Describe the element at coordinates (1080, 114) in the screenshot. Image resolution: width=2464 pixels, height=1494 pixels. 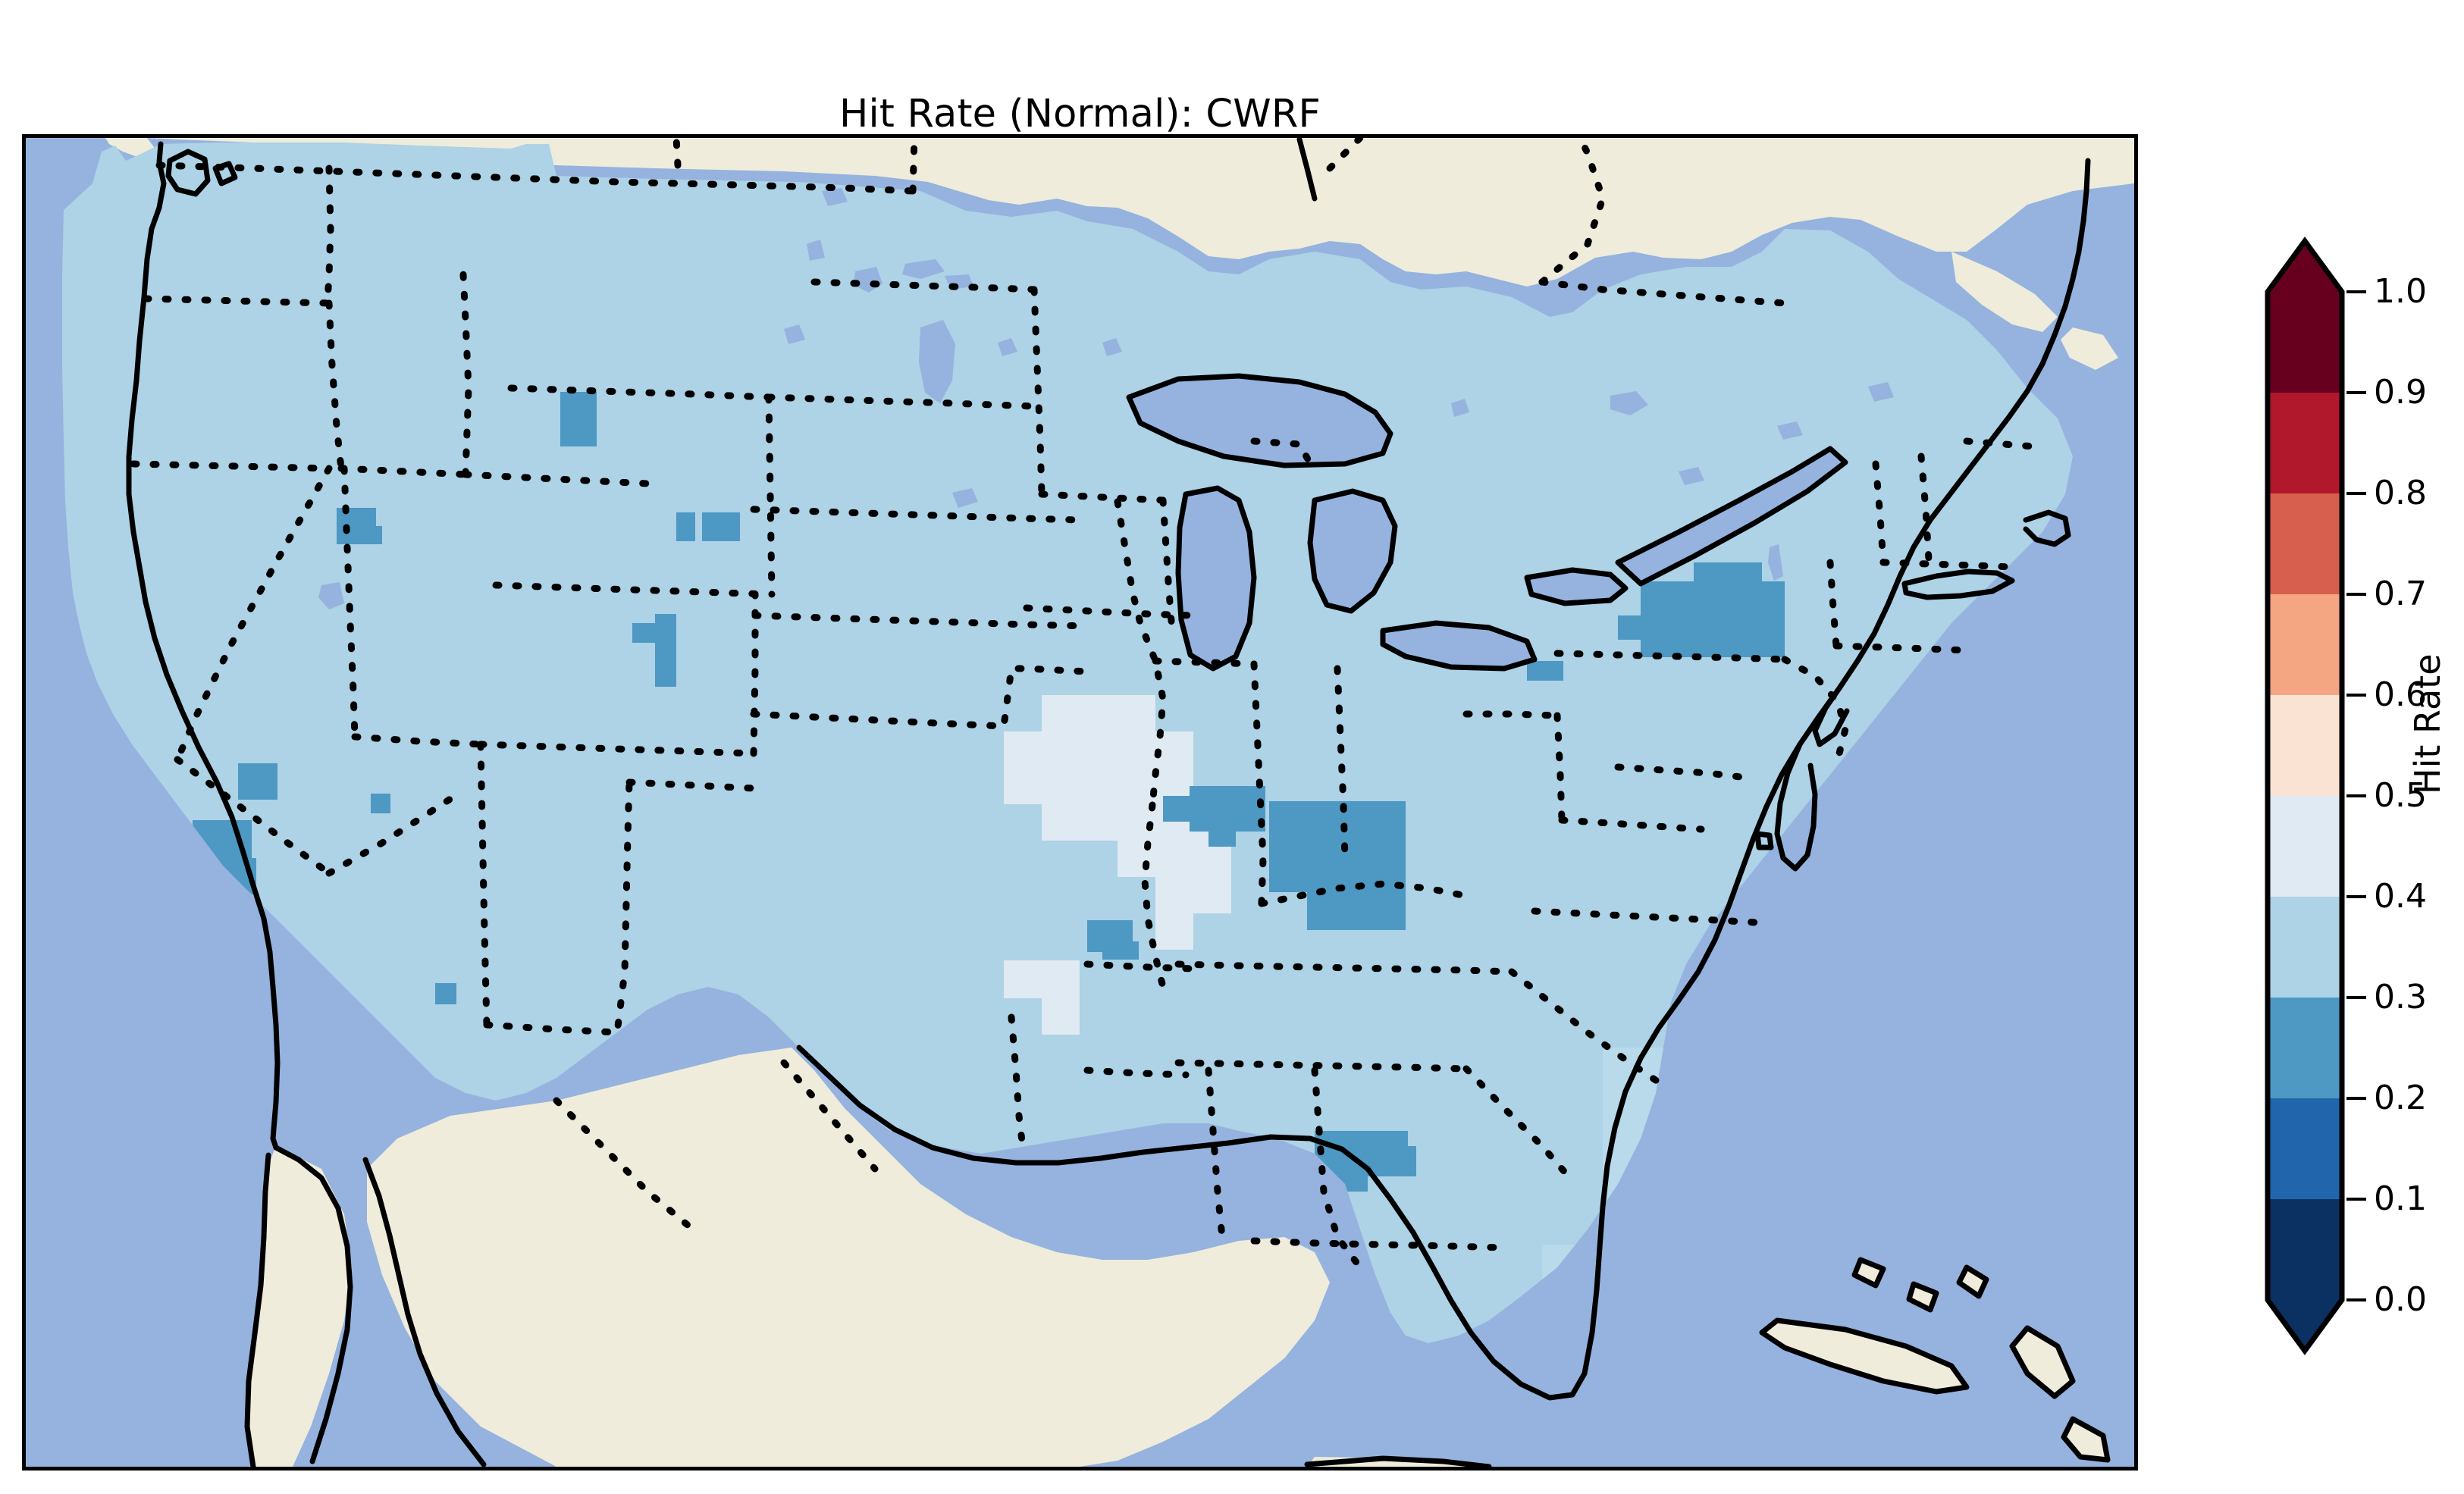
I see `title-line-1: Hit Rate (Normal): CWRF` at that location.